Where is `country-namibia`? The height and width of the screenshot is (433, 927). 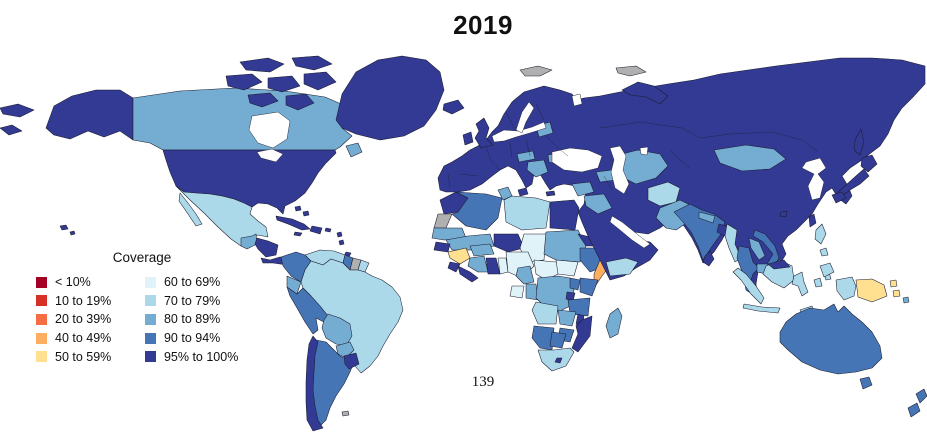
country-namibia is located at coordinates (543, 338).